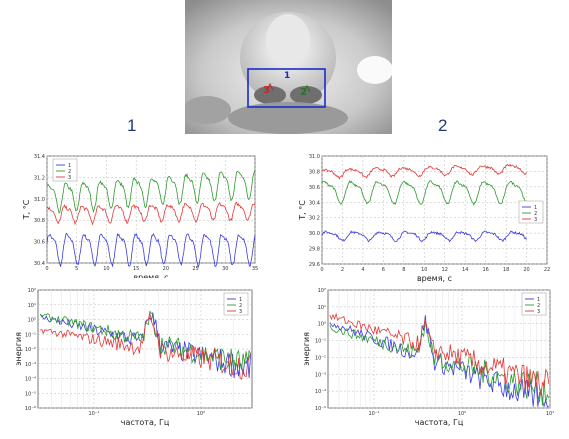  What do you see at coordinates (547, 270) in the screenshot?
I see `x-tick-label: 22` at bounding box center [547, 270].